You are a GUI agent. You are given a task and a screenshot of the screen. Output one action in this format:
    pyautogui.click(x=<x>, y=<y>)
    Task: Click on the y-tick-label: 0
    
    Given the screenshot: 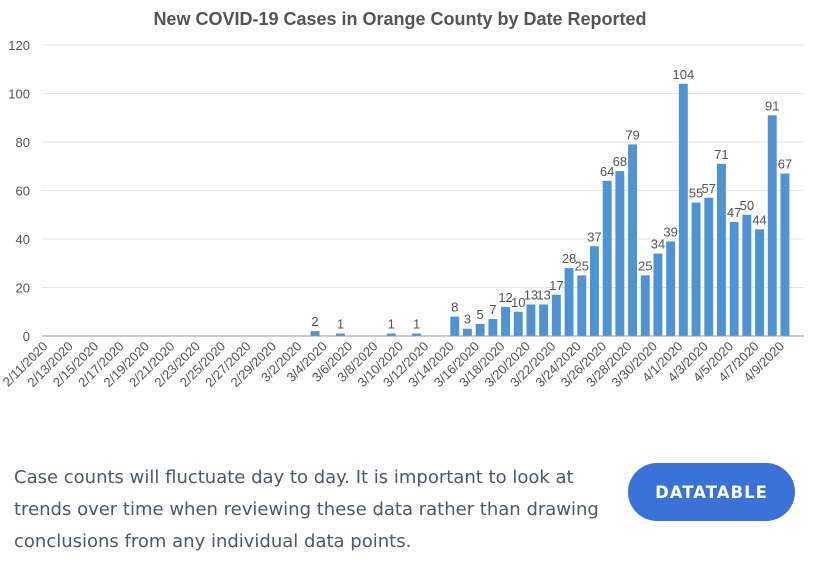 What is the action you would take?
    pyautogui.click(x=26, y=336)
    